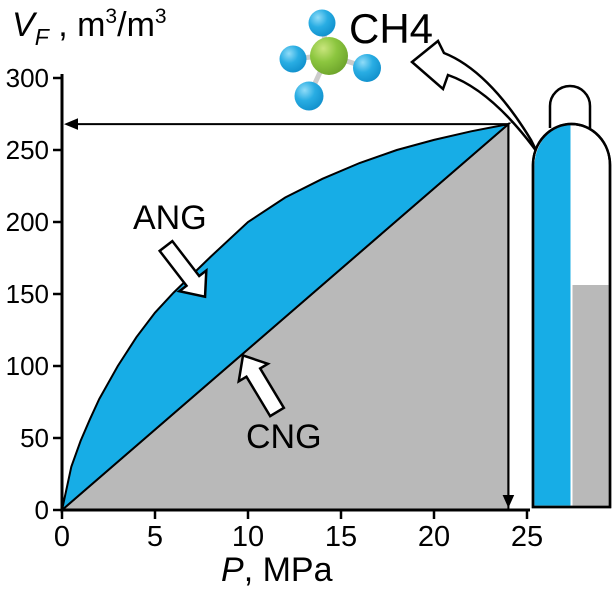 Image resolution: width=612 pixels, height=600 pixels. What do you see at coordinates (122, 25) in the screenshot?
I see `unit-slash: /` at bounding box center [122, 25].